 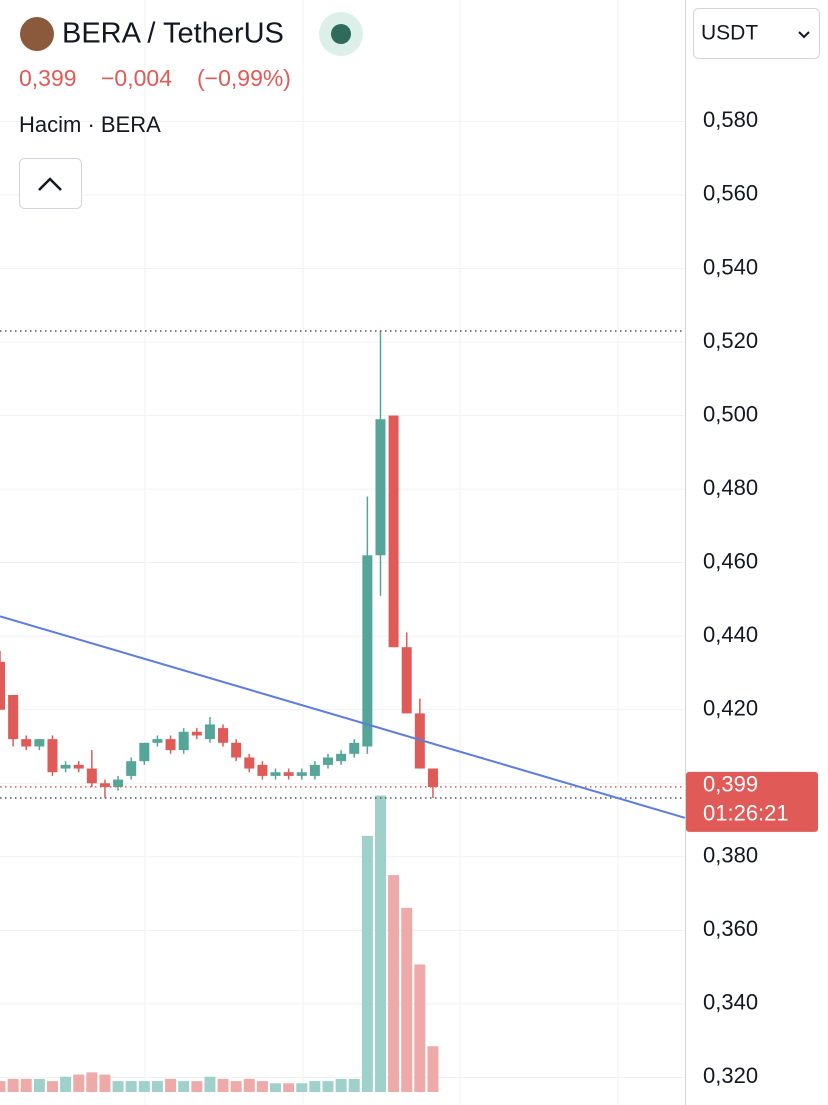 I want to click on symbol-icon, so click(x=37, y=34).